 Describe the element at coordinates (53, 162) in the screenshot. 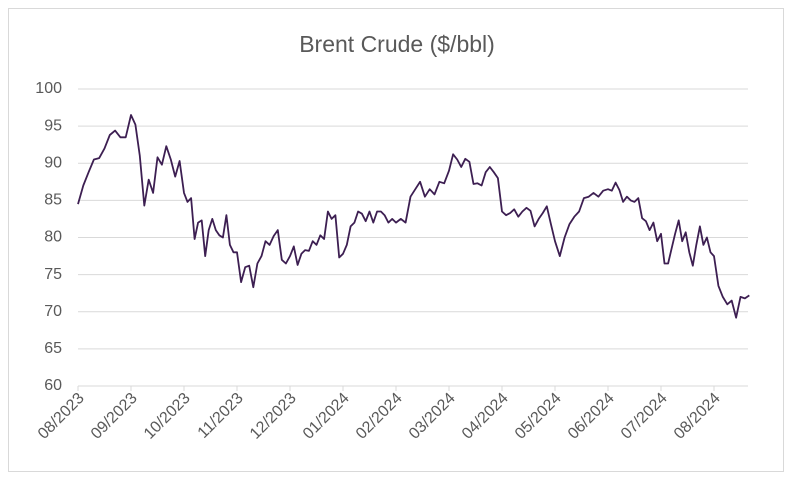

I see `y-tick-label: 90` at that location.